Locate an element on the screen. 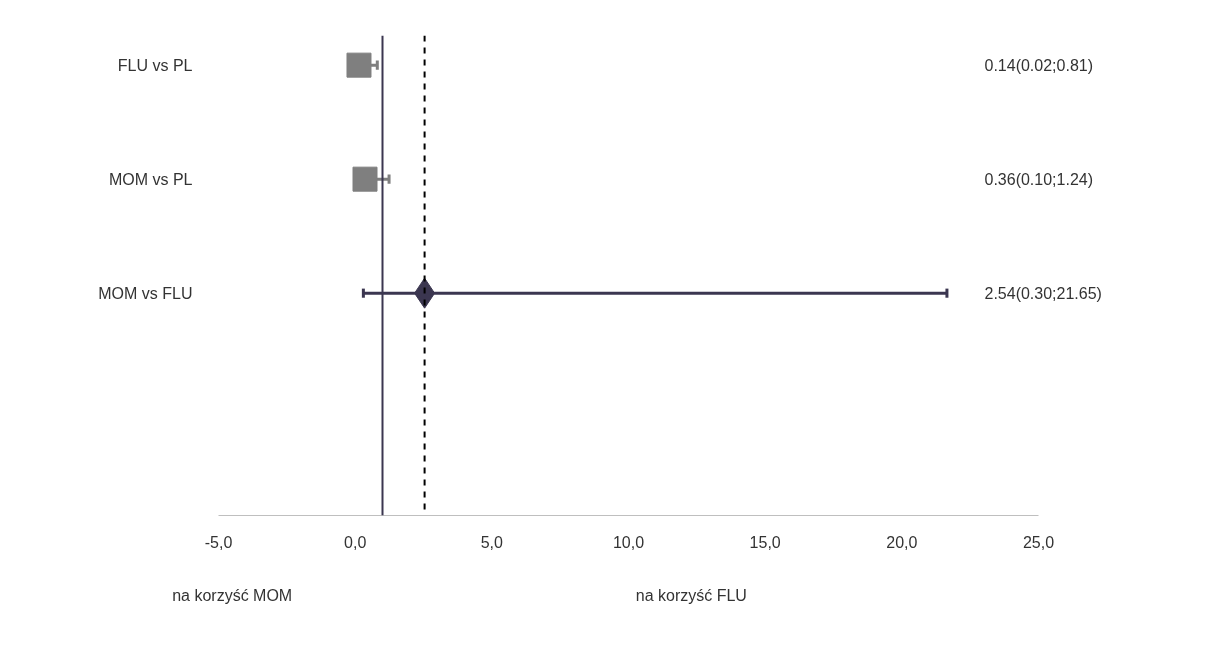 Image resolution: width=1215 pixels, height=668 pixels. x-tick-label: 20,0 is located at coordinates (902, 542).